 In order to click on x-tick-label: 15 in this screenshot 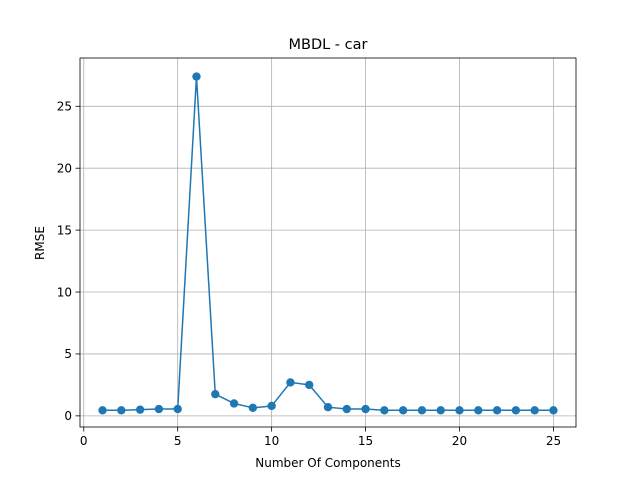, I will do `click(365, 441)`.